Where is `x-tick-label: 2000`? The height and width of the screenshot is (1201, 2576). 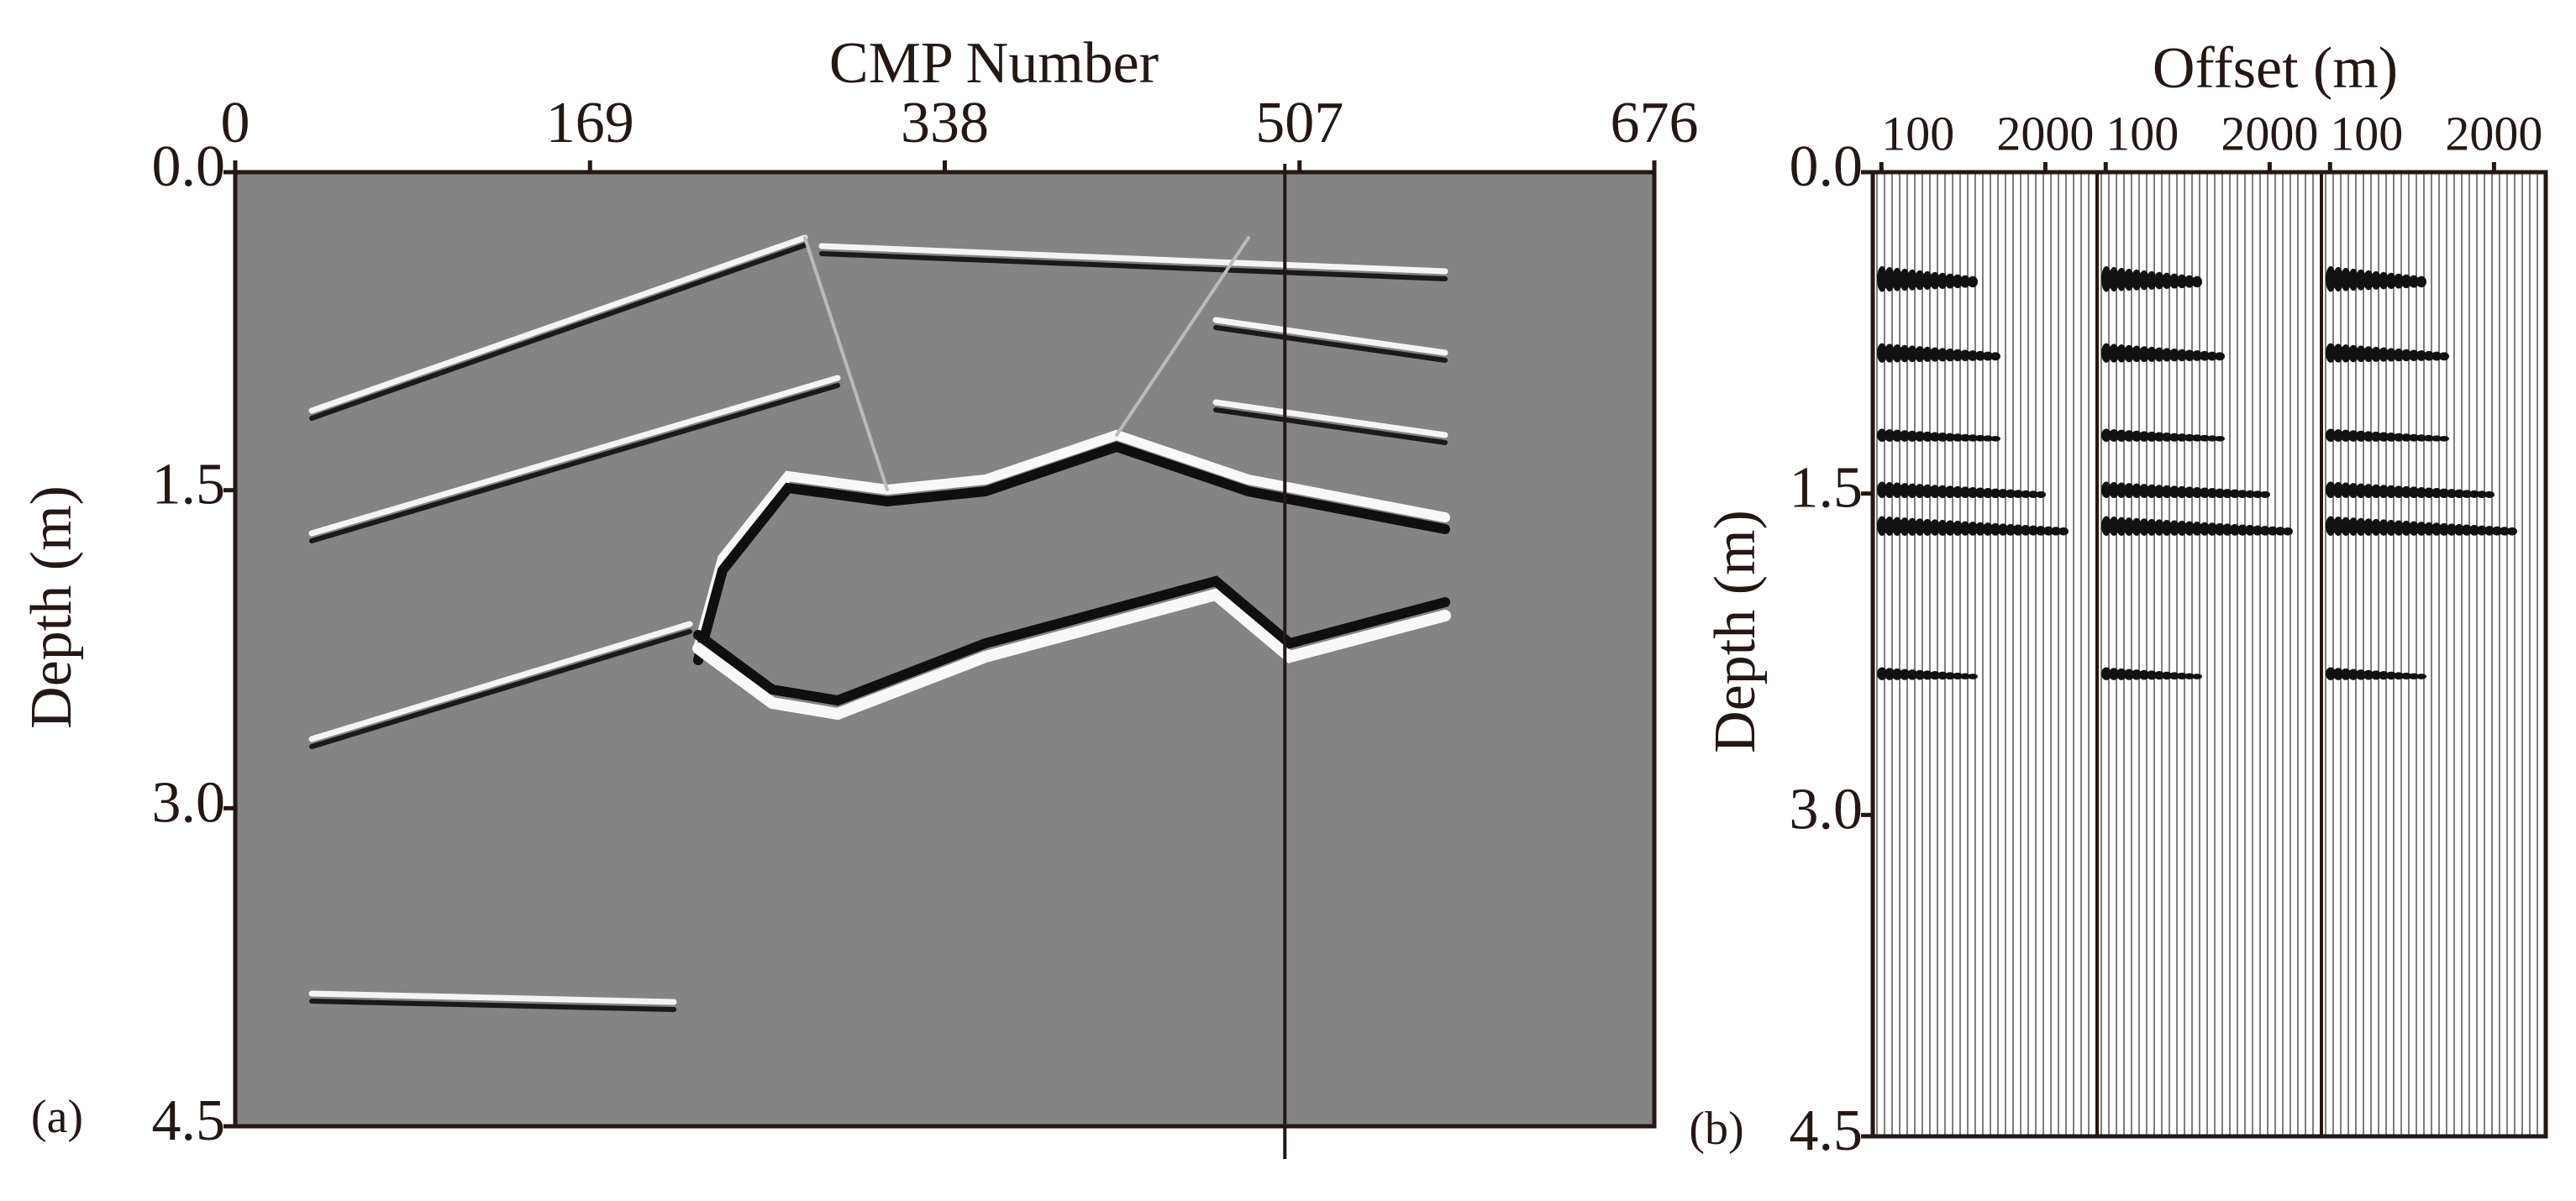
x-tick-label: 2000 is located at coordinates (2493, 133).